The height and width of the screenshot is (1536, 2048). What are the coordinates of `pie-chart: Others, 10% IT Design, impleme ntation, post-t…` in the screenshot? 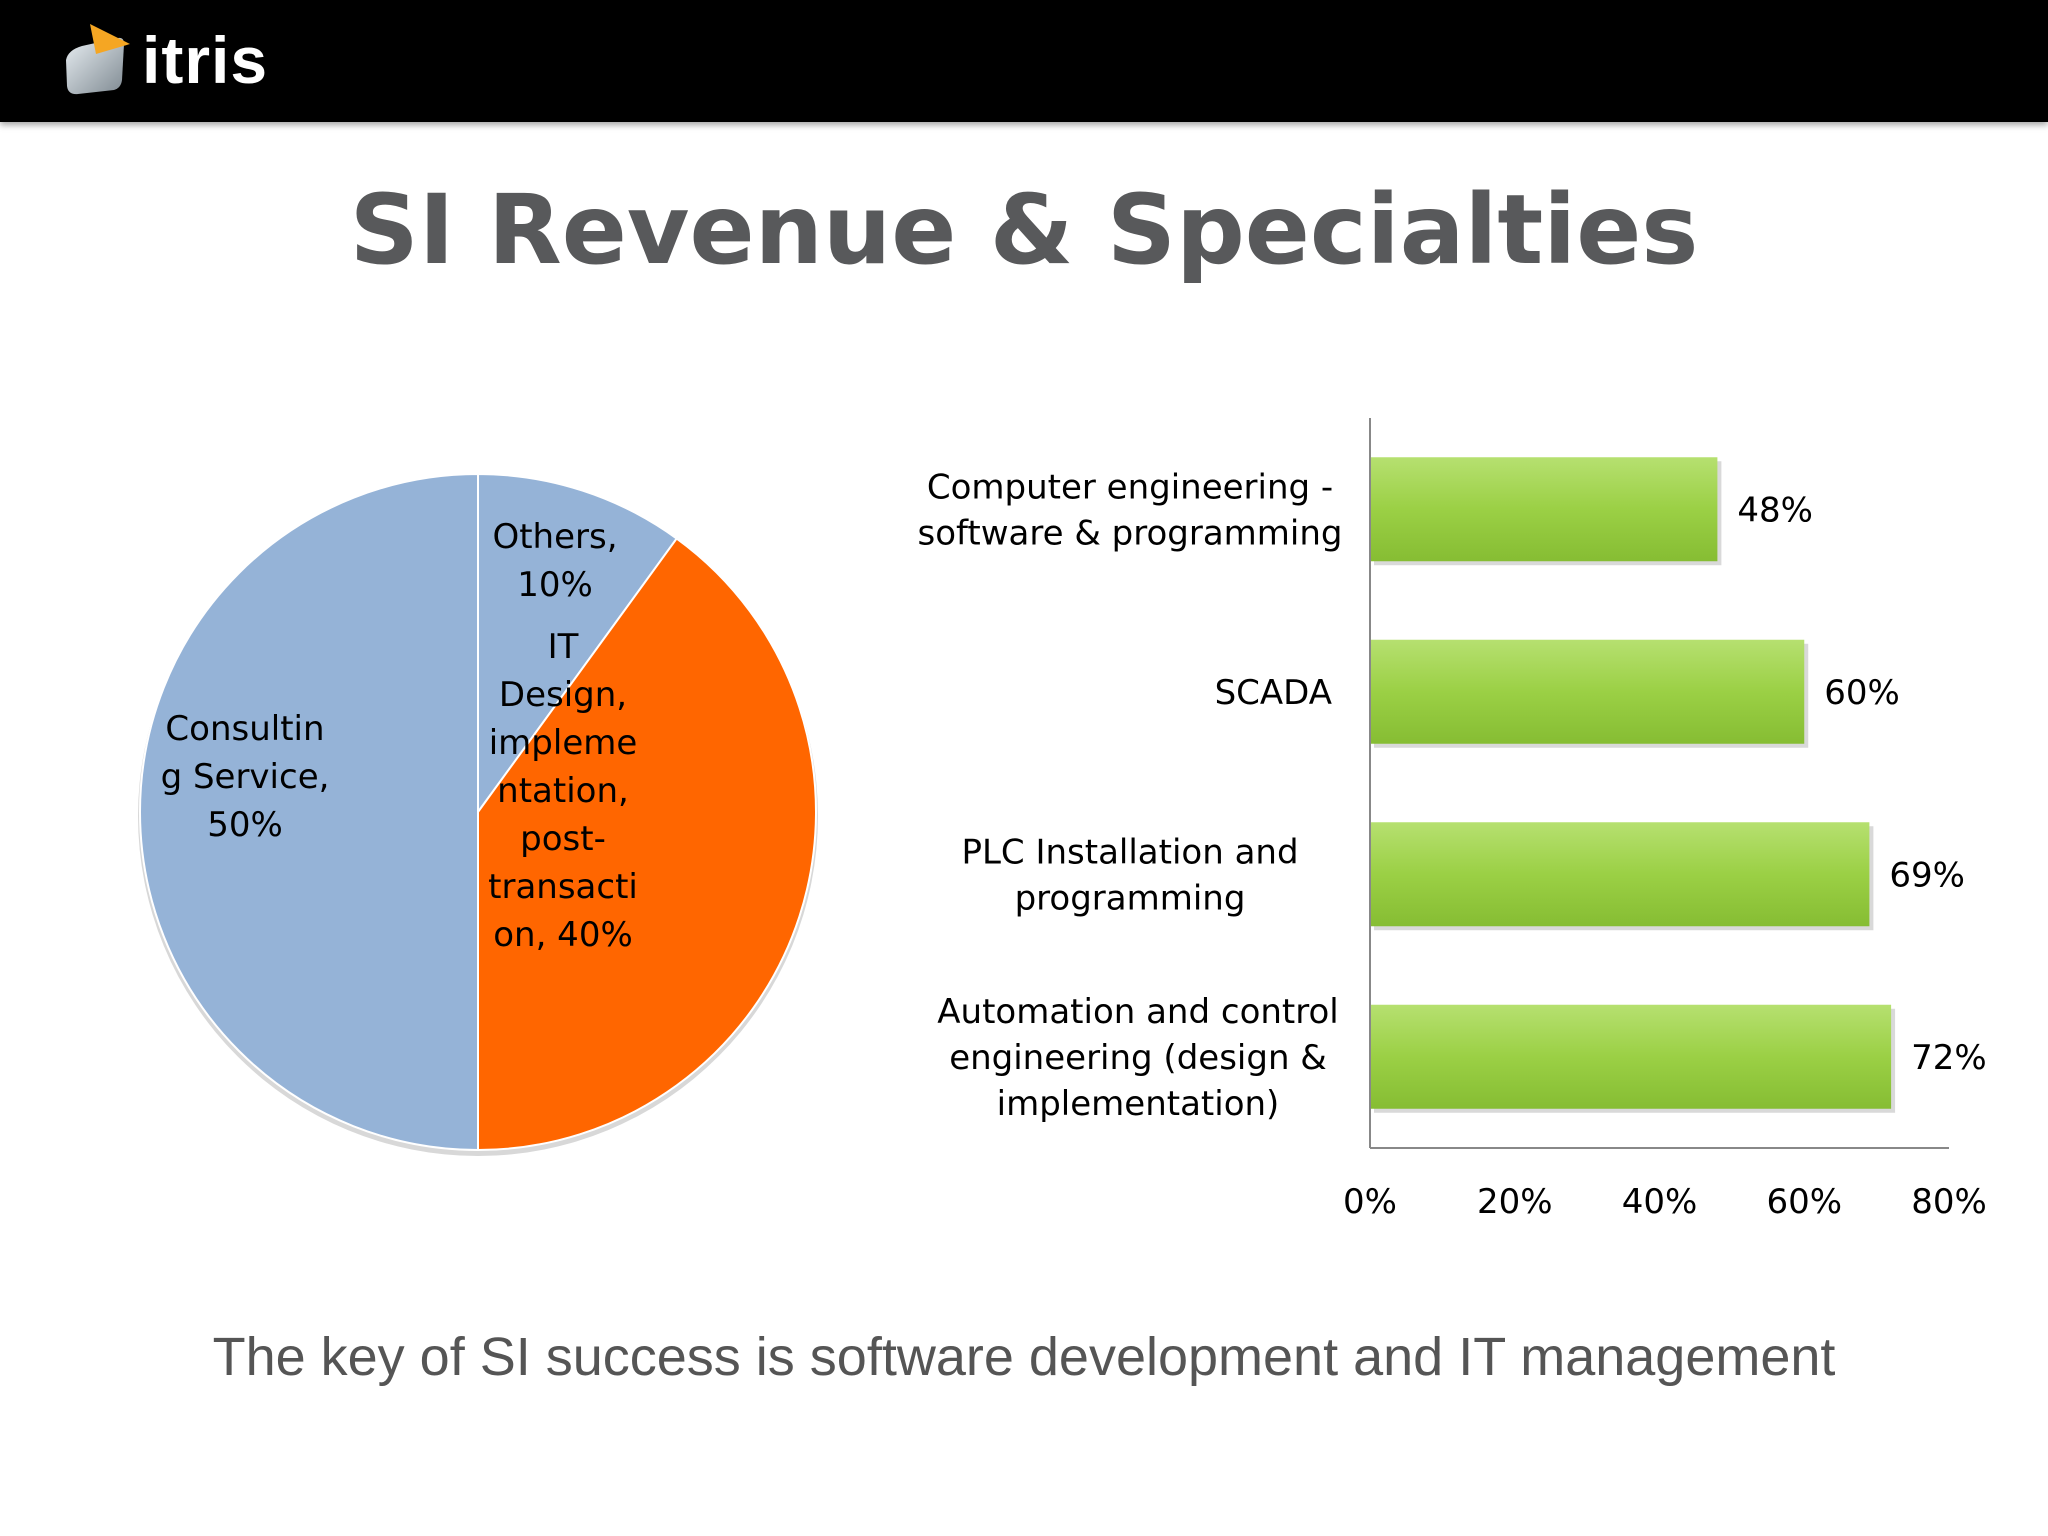 It's located at (478, 814).